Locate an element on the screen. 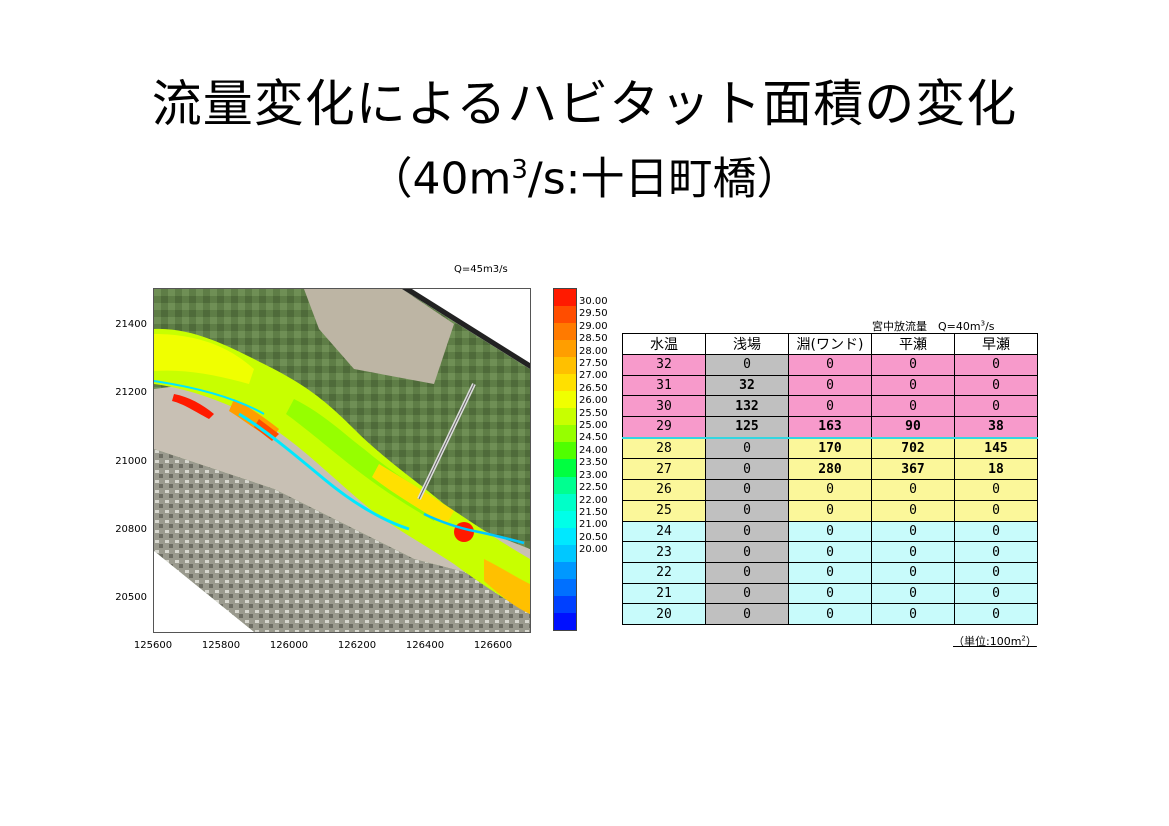 This screenshot has height=826, width=1169. column-header: 平瀬 is located at coordinates (913, 344).